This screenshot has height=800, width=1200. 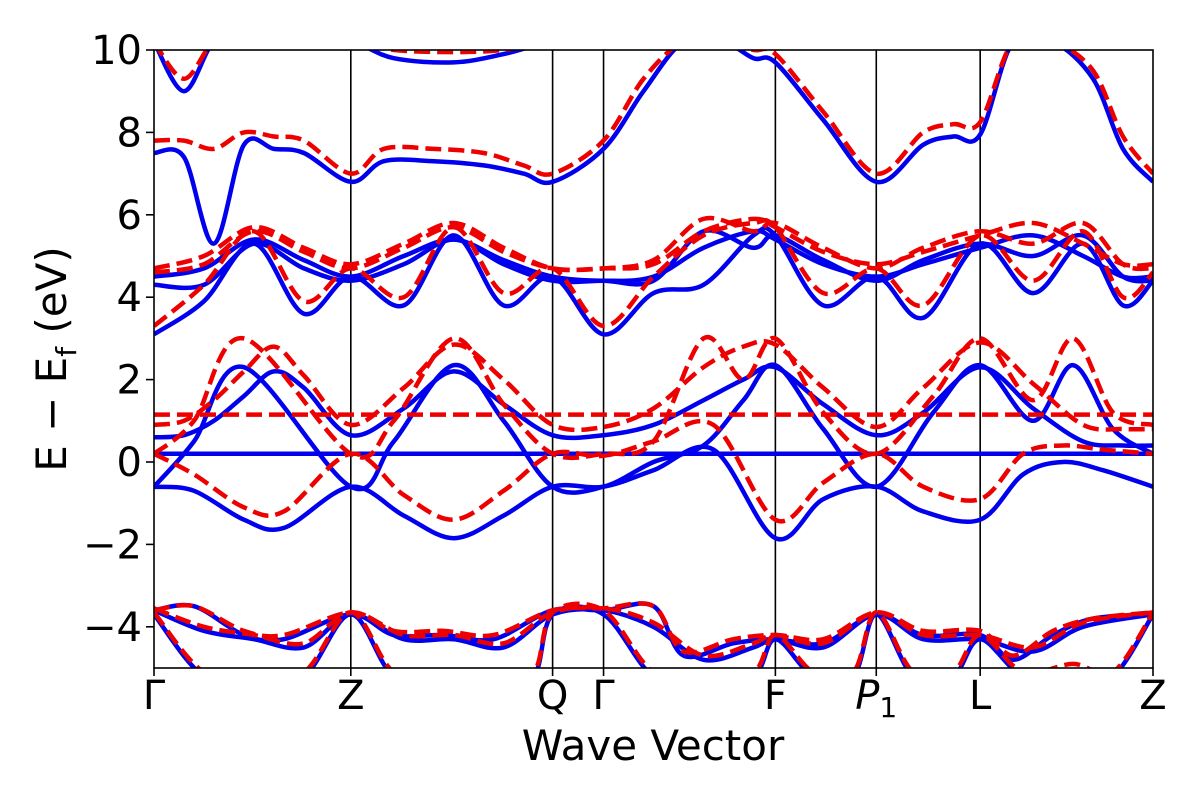 I want to click on y-axis-label-unit: (eV), so click(x=51, y=296).